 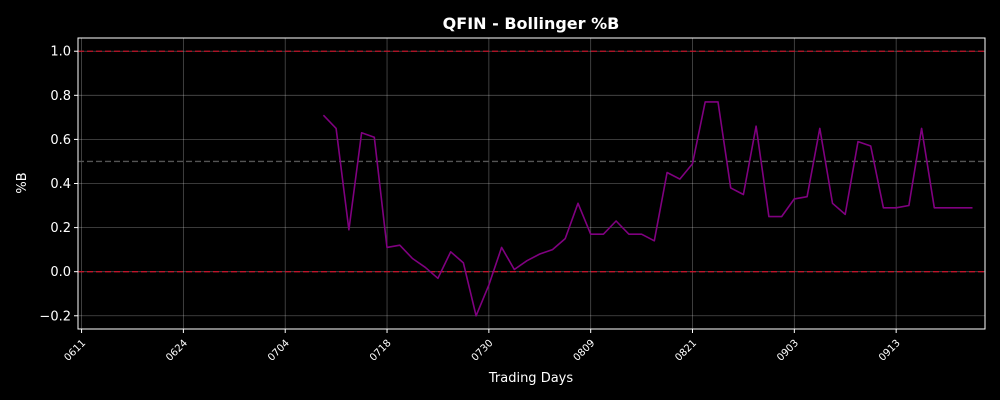 What do you see at coordinates (22, 182) in the screenshot?
I see `y-axis-label: %B` at bounding box center [22, 182].